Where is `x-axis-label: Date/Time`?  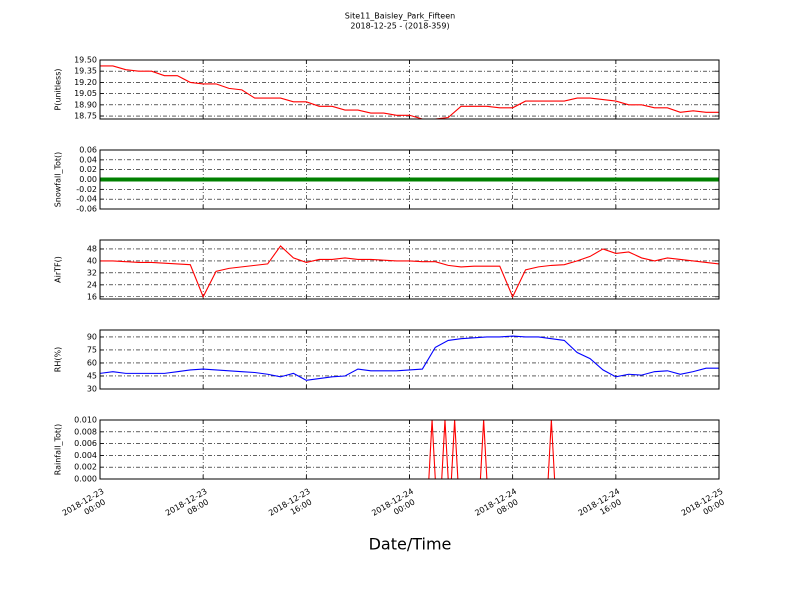 x-axis-label: Date/Time is located at coordinates (410, 544).